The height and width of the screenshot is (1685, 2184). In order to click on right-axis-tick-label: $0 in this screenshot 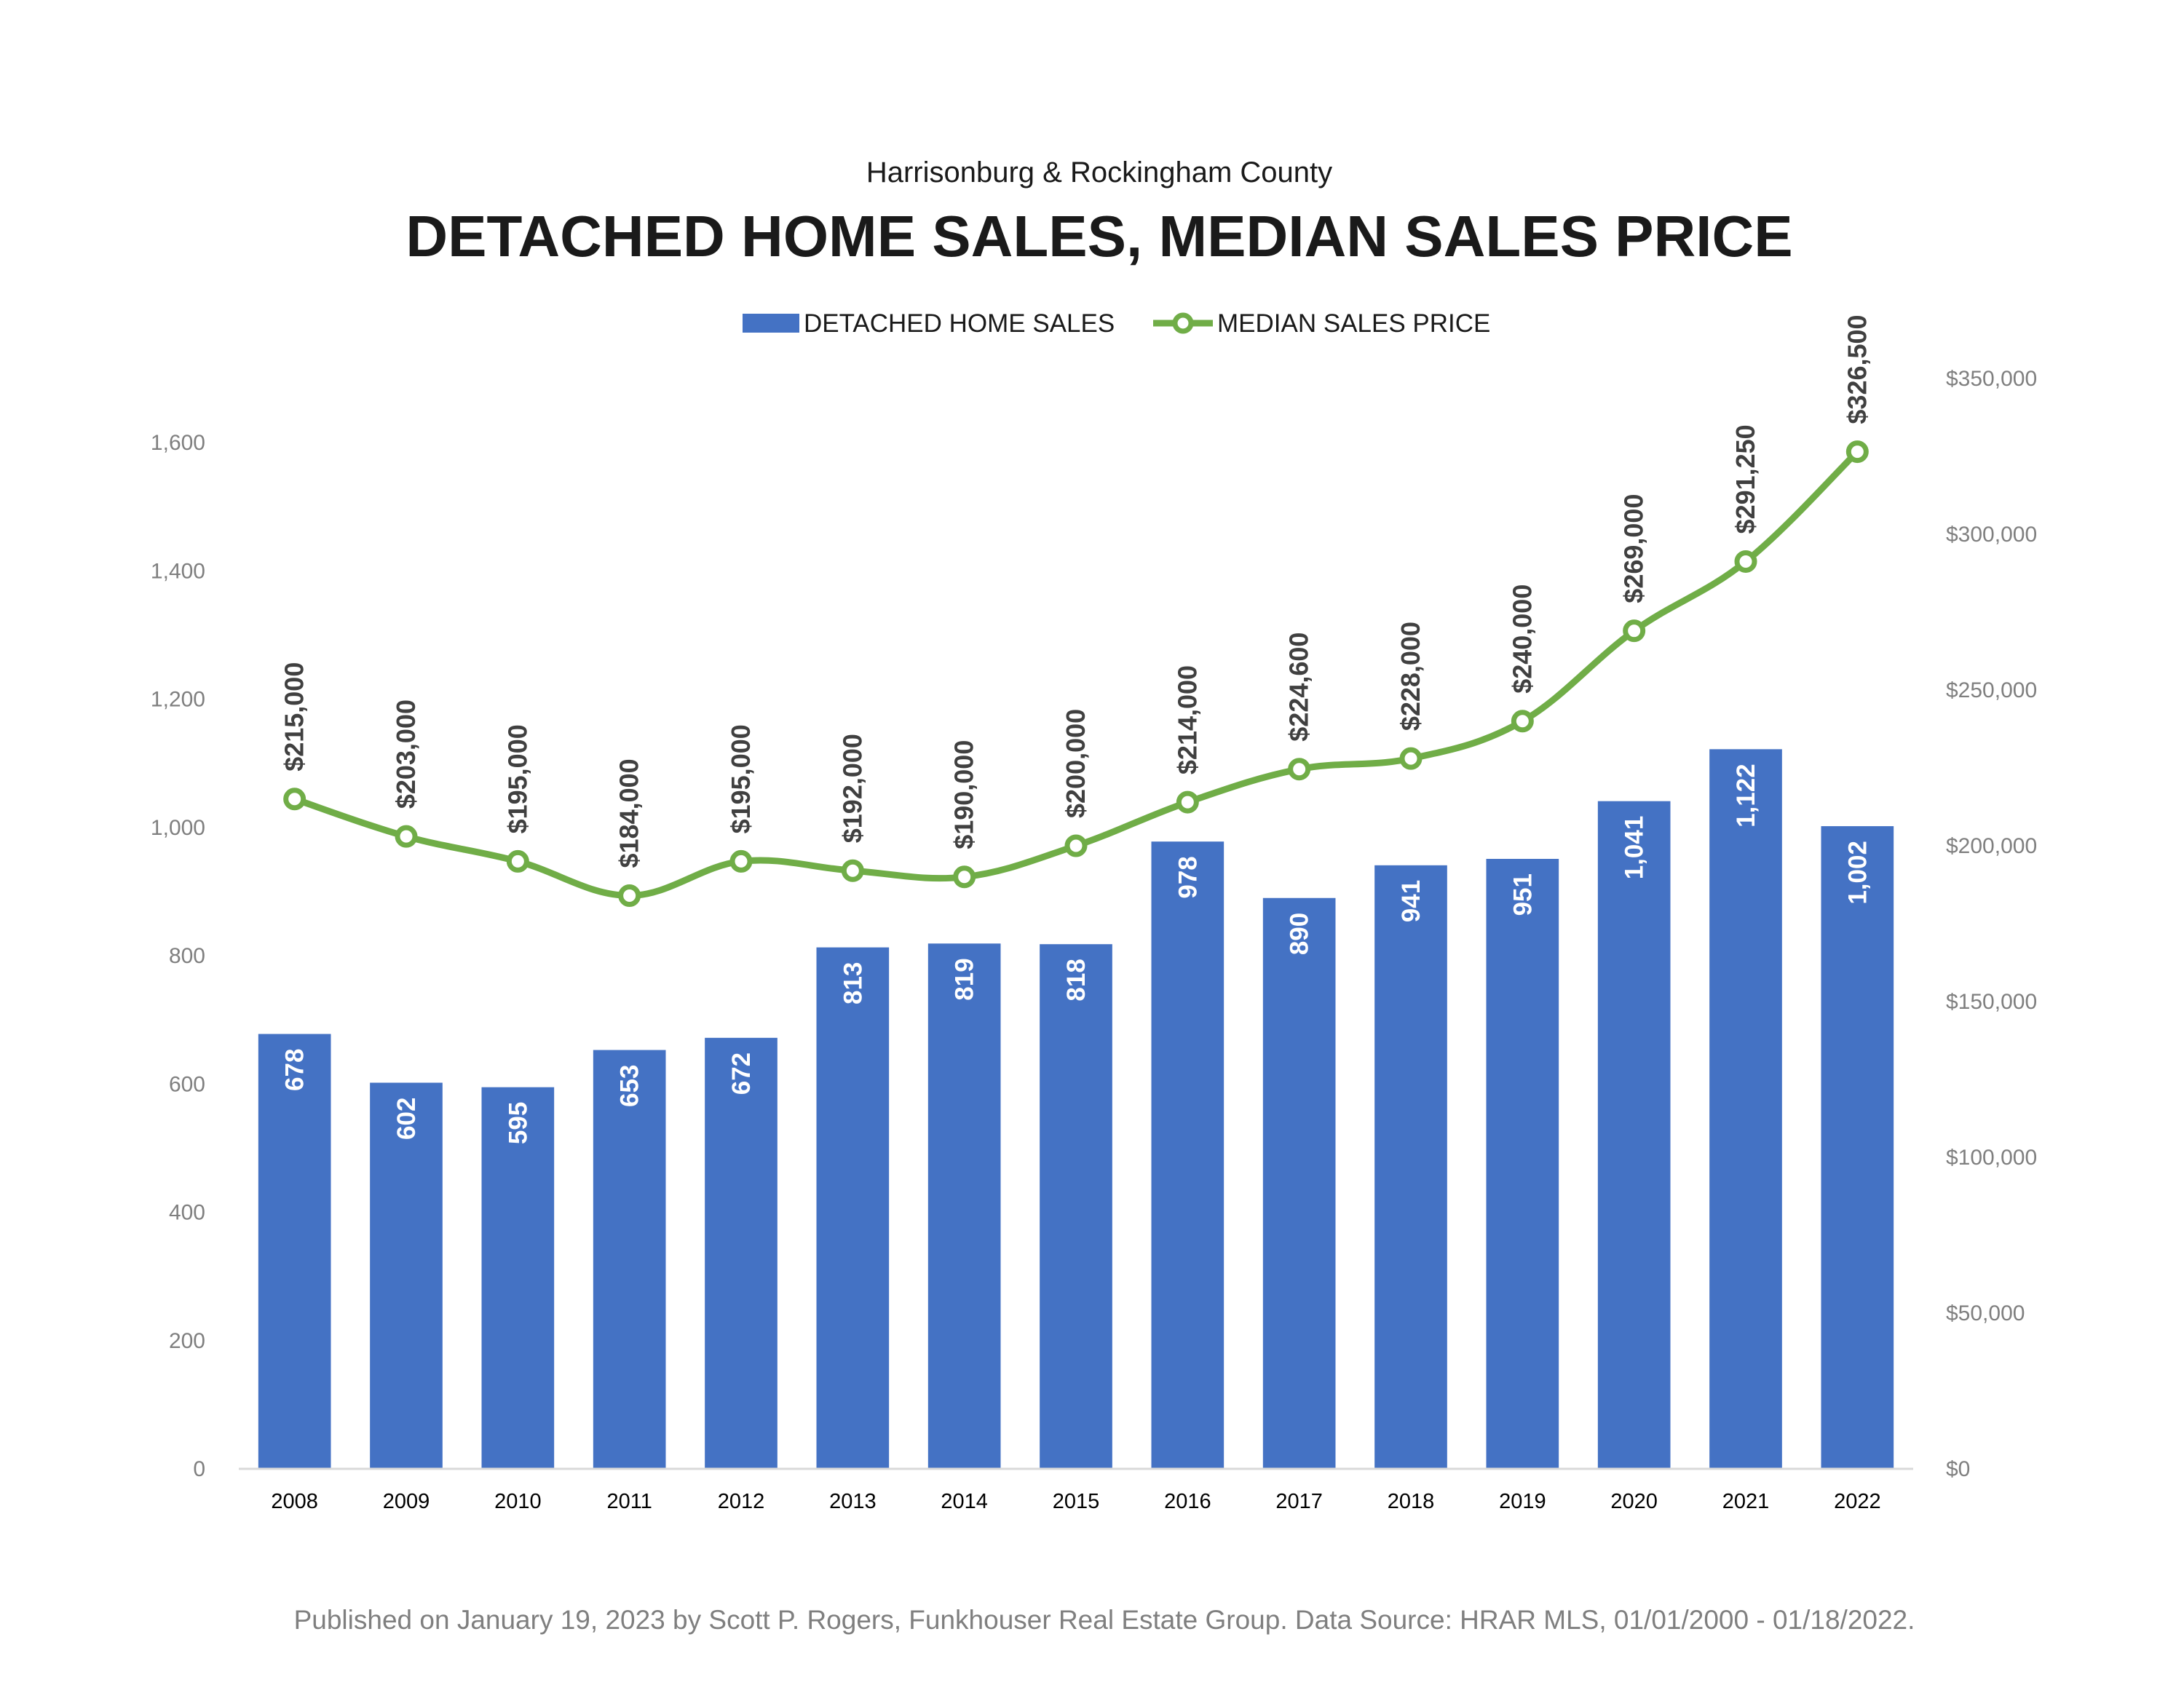, I will do `click(1958, 1469)`.